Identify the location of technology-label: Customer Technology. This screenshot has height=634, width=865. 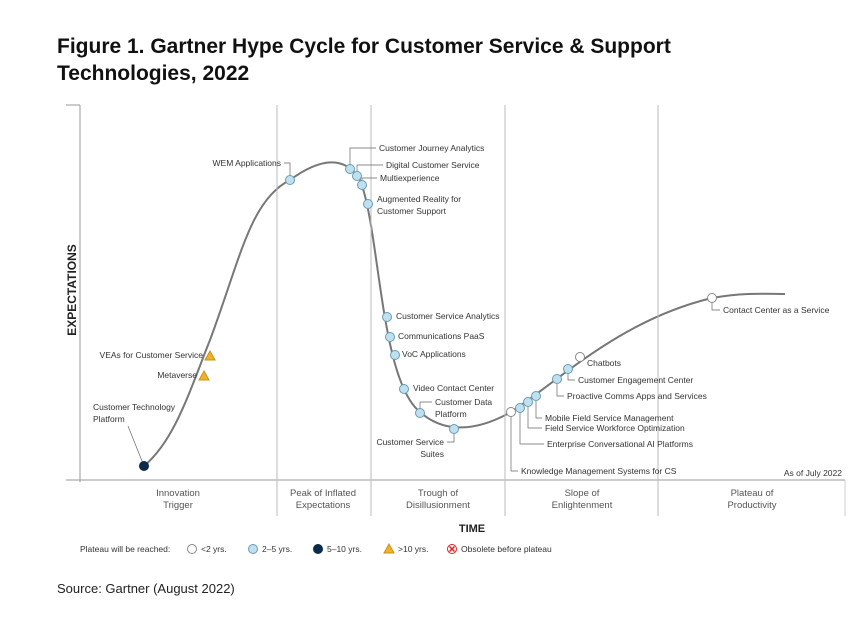
(134, 407).